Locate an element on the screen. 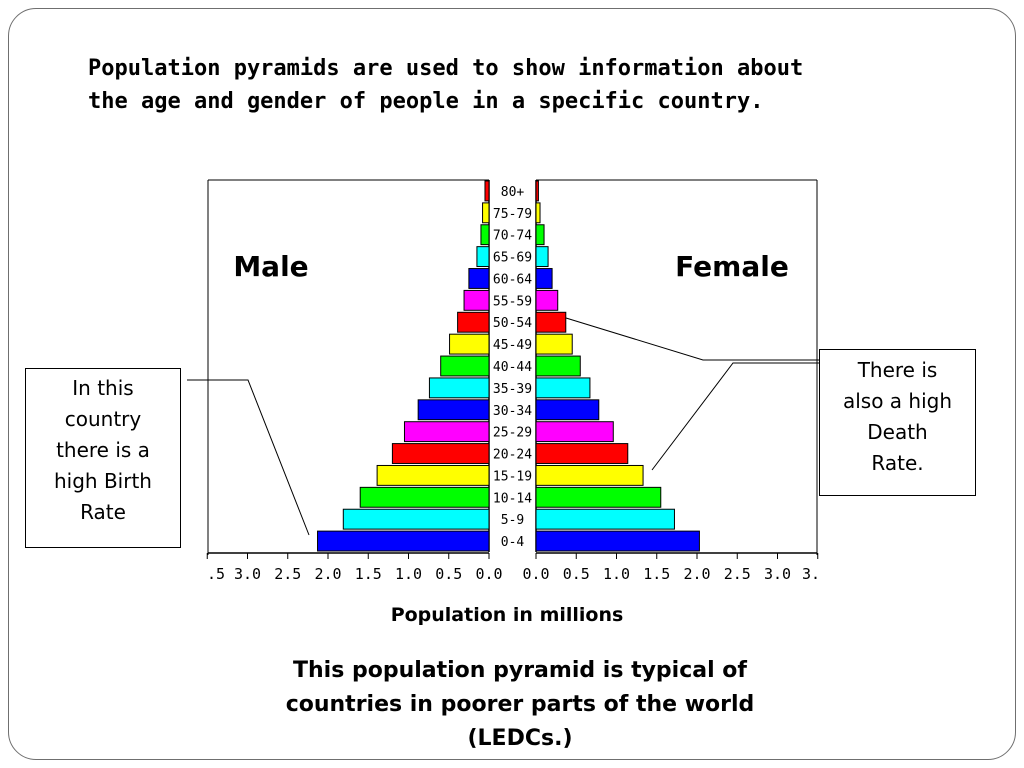 The width and height of the screenshot is (1024, 768). age-group-label: 60-64 is located at coordinates (512, 279).